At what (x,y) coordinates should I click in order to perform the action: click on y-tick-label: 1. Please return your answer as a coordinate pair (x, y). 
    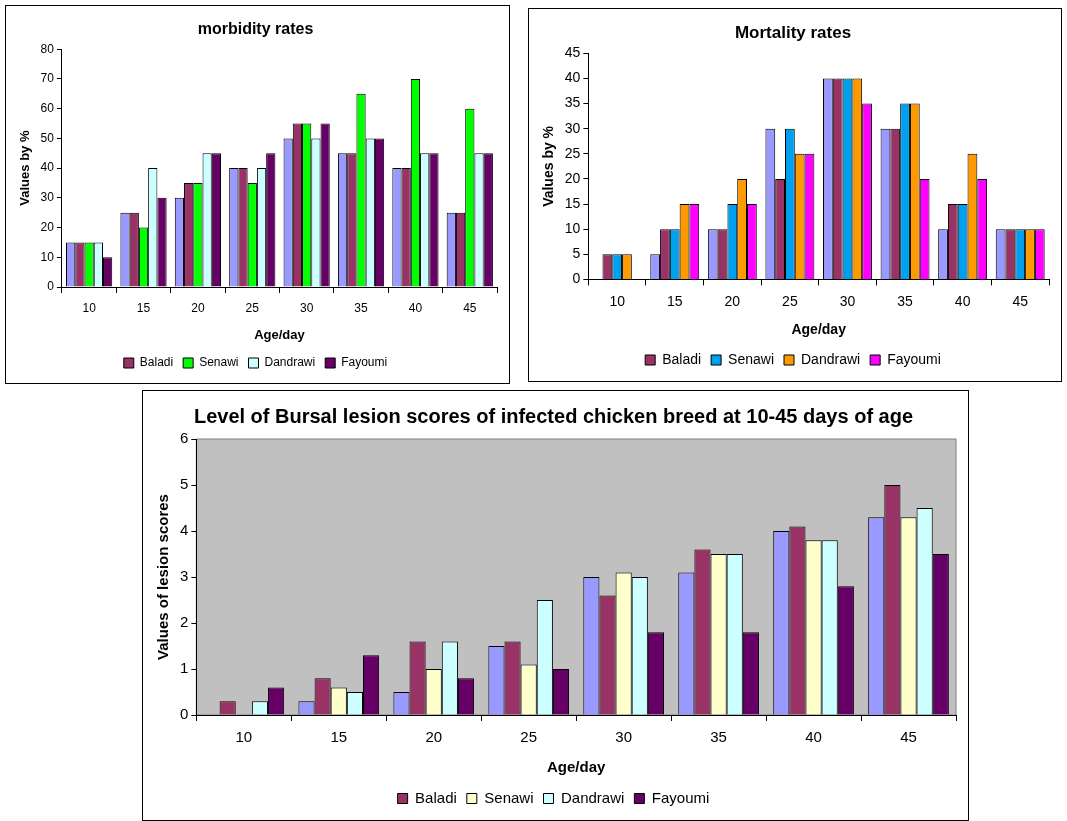
    Looking at the image, I should click on (184, 668).